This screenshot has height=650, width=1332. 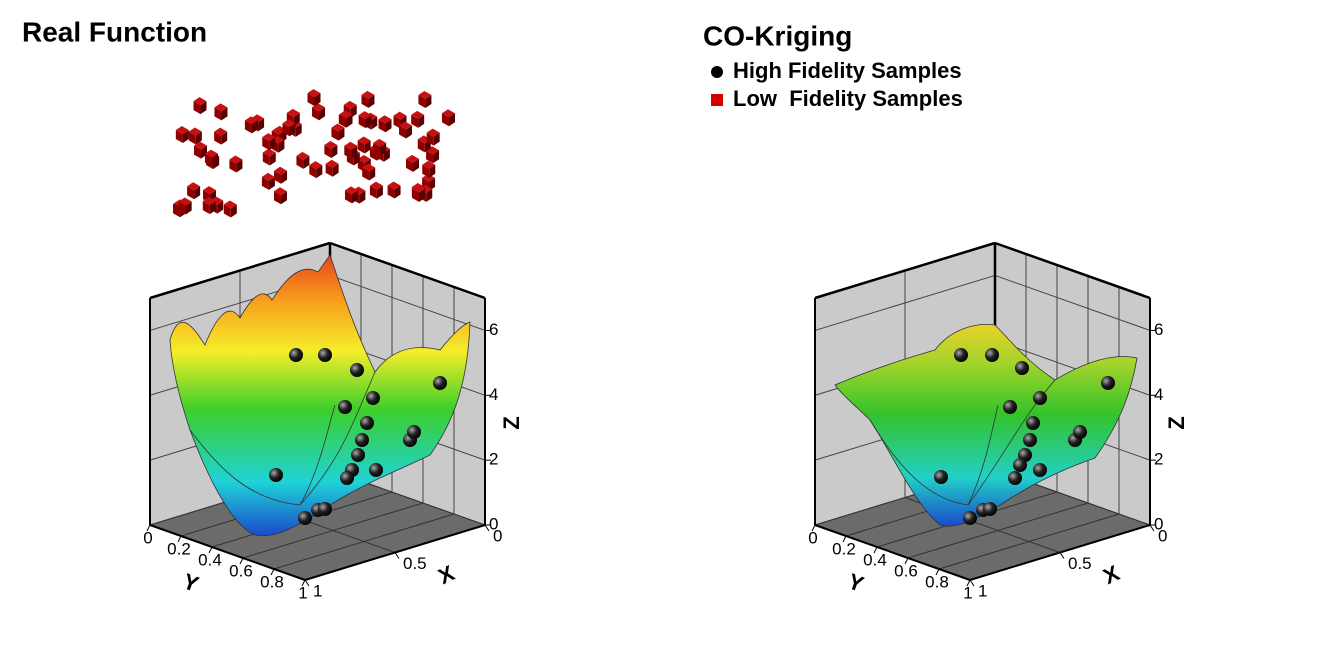 I want to click on z-tick-label: 4, so click(x=1158, y=394).